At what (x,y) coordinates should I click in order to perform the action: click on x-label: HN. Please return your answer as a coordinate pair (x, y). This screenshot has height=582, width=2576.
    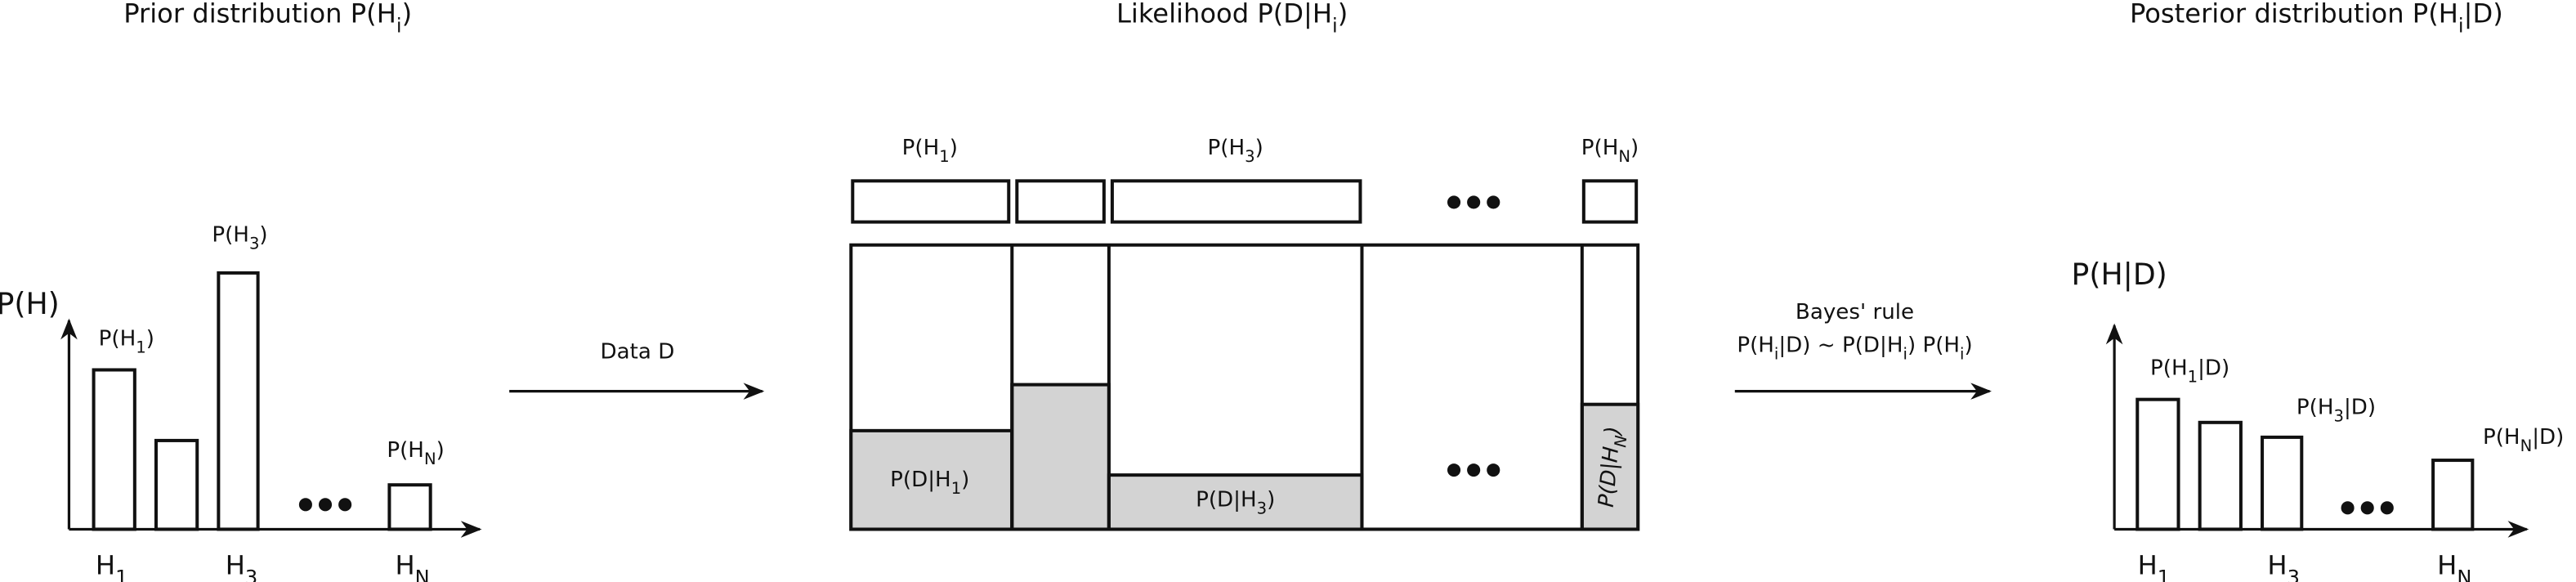
    Looking at the image, I should click on (2454, 566).